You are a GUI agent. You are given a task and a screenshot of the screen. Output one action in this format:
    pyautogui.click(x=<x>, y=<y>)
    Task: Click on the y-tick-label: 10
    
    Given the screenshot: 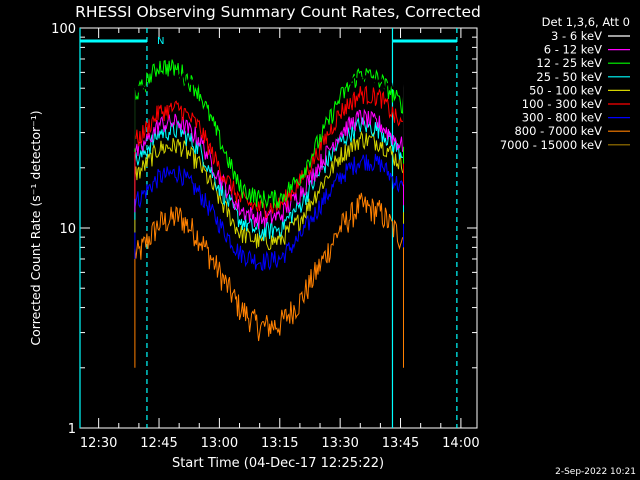 What is the action you would take?
    pyautogui.click(x=67, y=229)
    